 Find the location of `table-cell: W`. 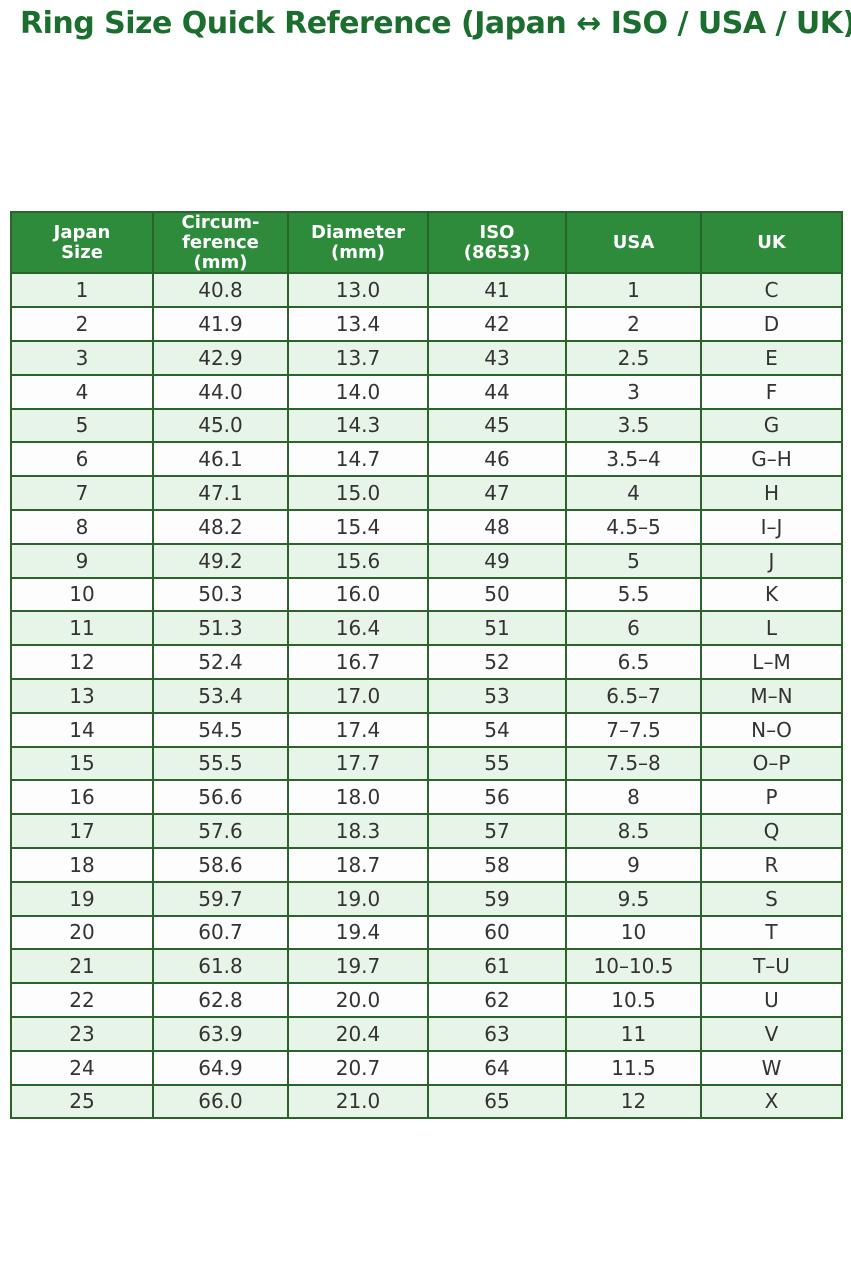

table-cell: W is located at coordinates (771, 1067).